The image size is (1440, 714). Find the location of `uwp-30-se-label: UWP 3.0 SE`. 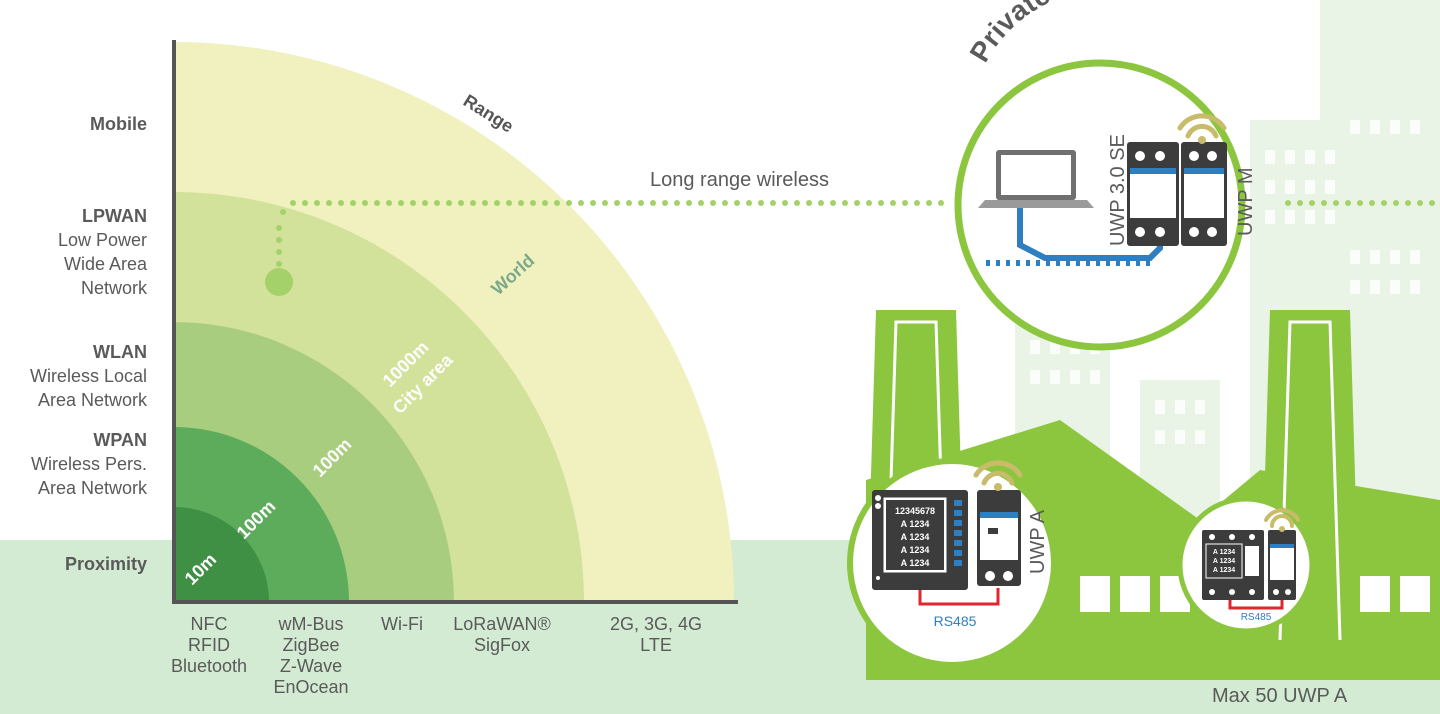

uwp-30-se-label: UWP 3.0 SE is located at coordinates (1118, 190).